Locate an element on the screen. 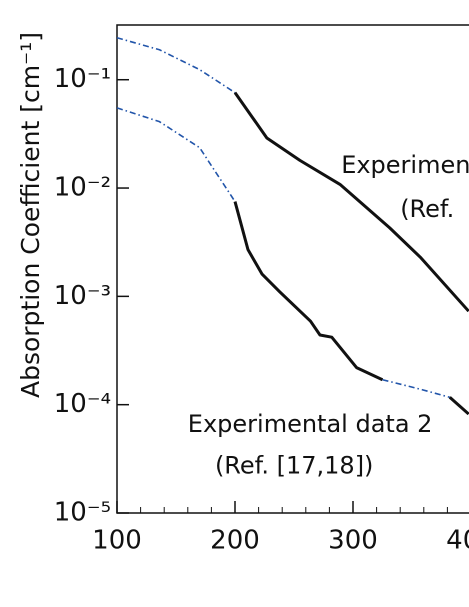 The image size is (469, 607). y-tick-label: 10⁻⁵ is located at coordinates (82, 513).